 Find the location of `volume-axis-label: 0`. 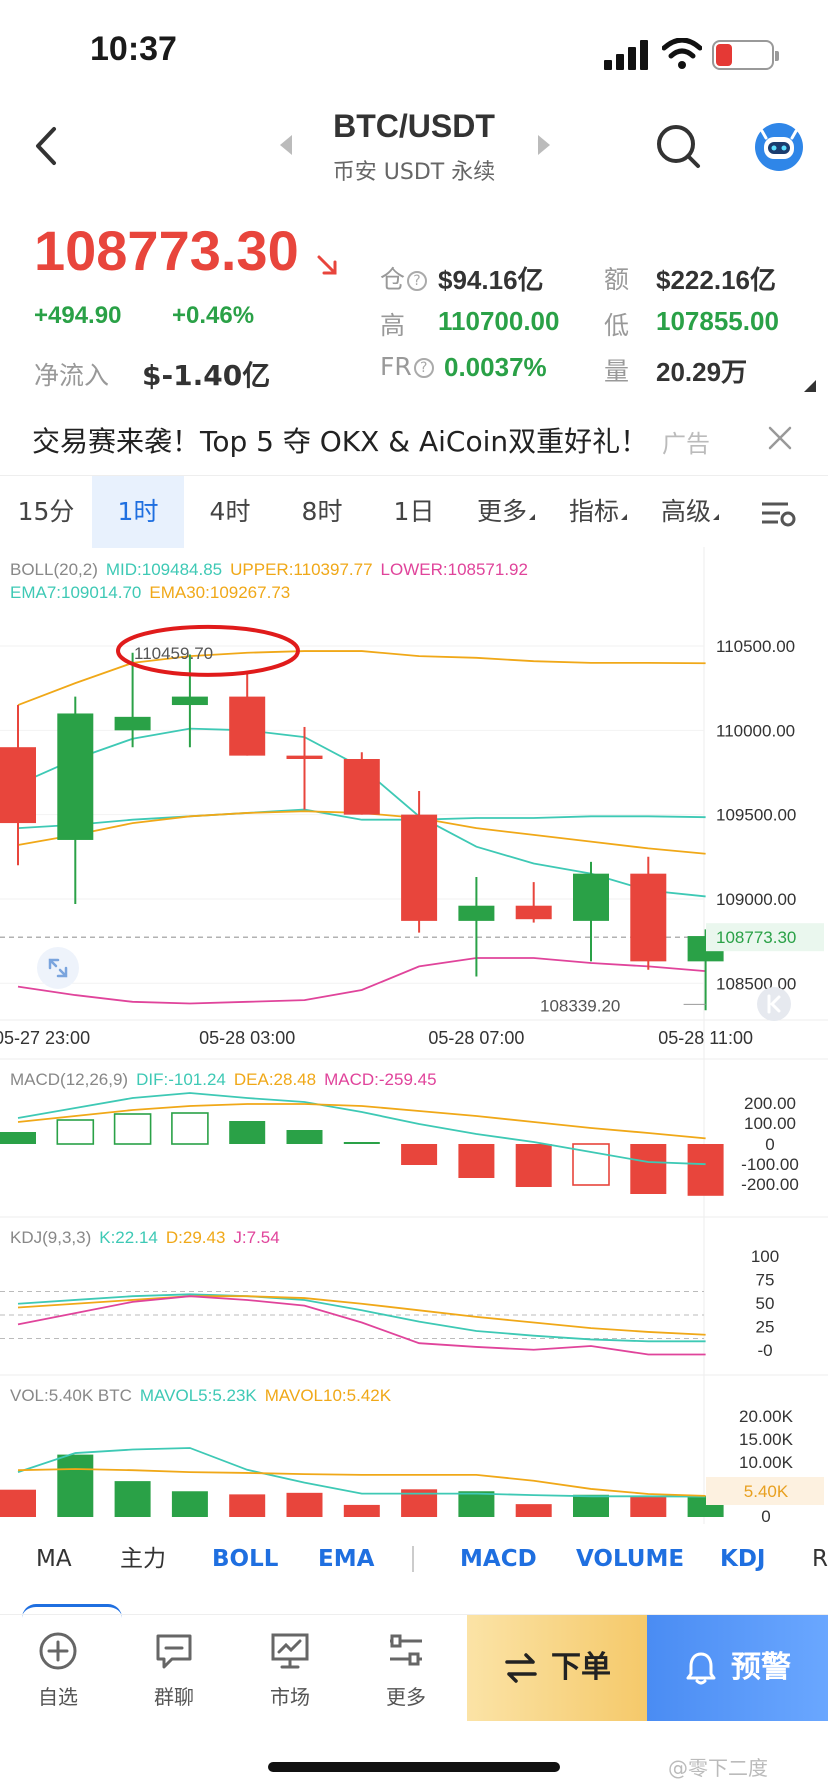

volume-axis-label: 0 is located at coordinates (765, 1515).